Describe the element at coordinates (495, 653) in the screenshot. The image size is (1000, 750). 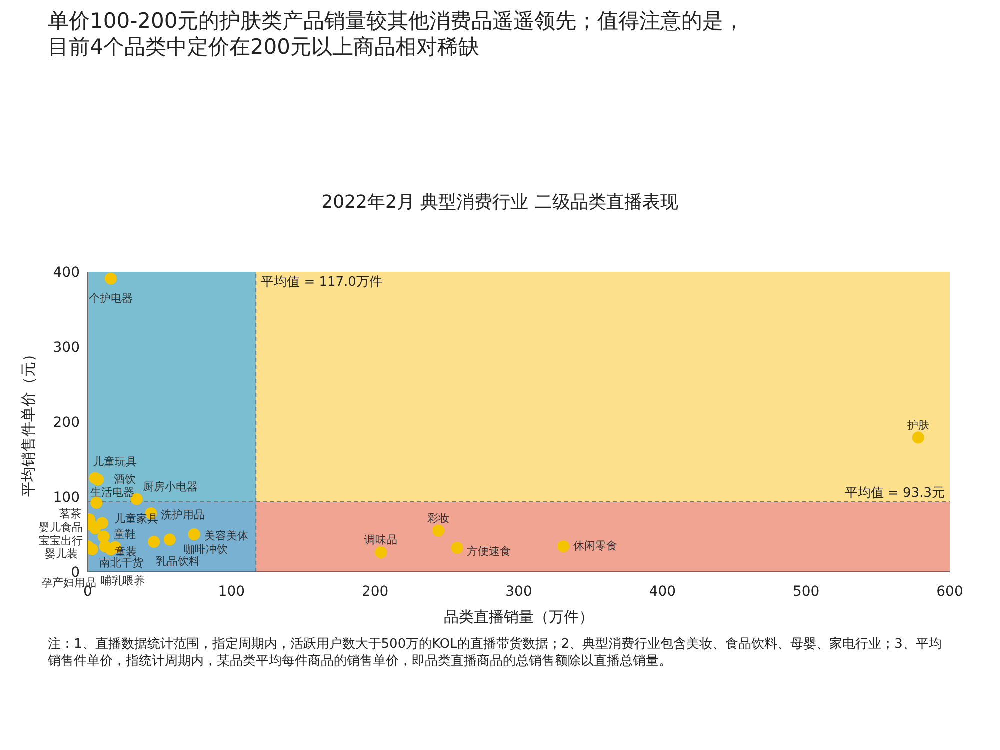
I see `text: 注：1、直播数据统计范围，指定周期内，活跃用户数大于500万的KOL的直播带货数据；2、典型消费行业包含美妆、食品饮料、母婴、家电行业；3、平均销售件单价，指统计周期内，某品类平均每件商品的销售单价，即品类直播商品的总销售额除以直播总销量。` at that location.